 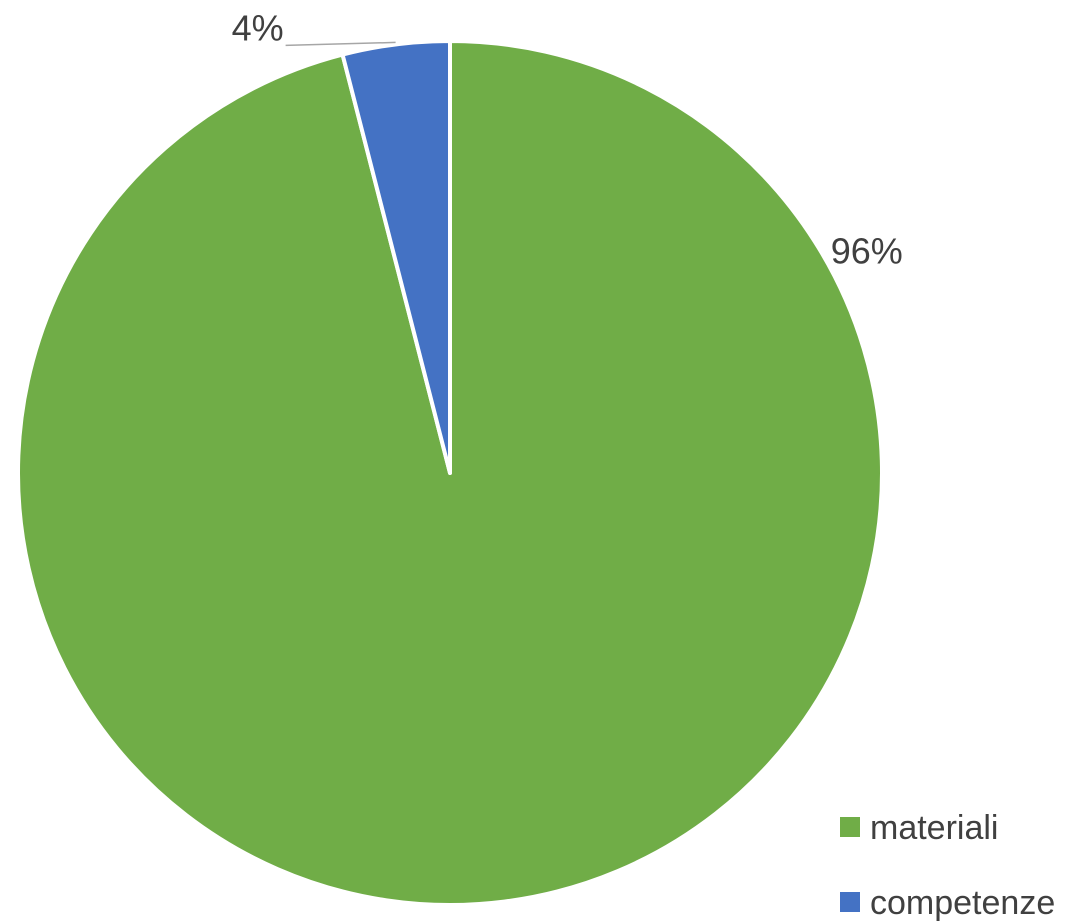 What do you see at coordinates (396, 257) in the screenshot?
I see `pie-slice-competenze` at bounding box center [396, 257].